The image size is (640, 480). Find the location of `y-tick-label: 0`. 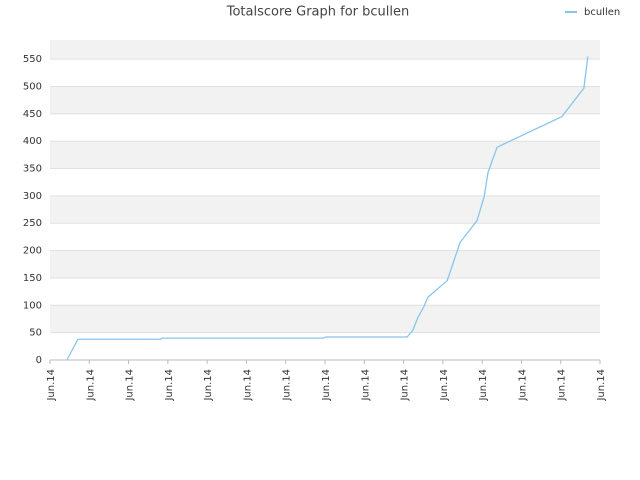

y-tick-label: 0 is located at coordinates (39, 360).